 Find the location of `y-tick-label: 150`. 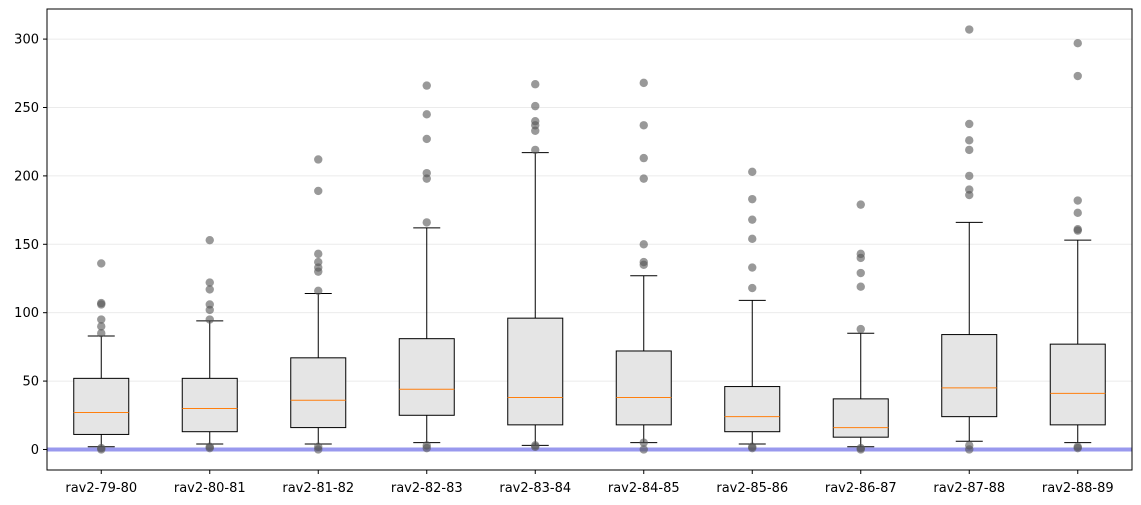

y-tick-label: 150 is located at coordinates (26, 245).